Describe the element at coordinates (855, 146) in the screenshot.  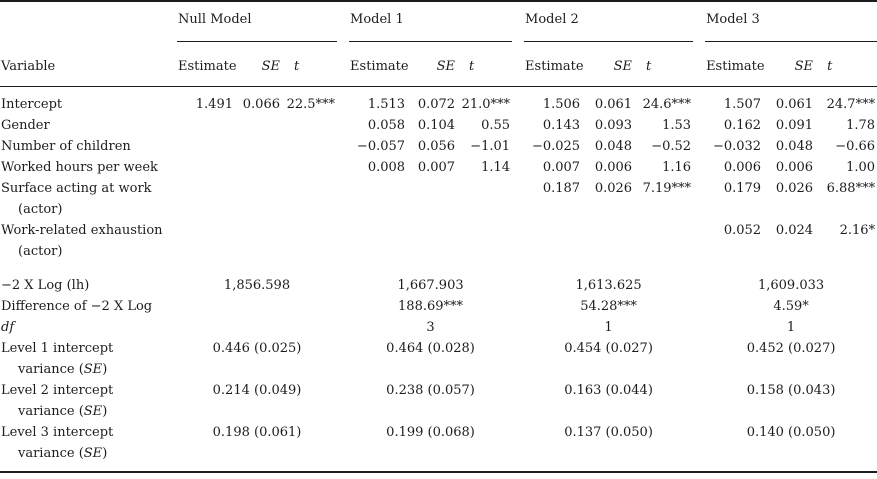
I see `t-cell: −0.66` at that location.